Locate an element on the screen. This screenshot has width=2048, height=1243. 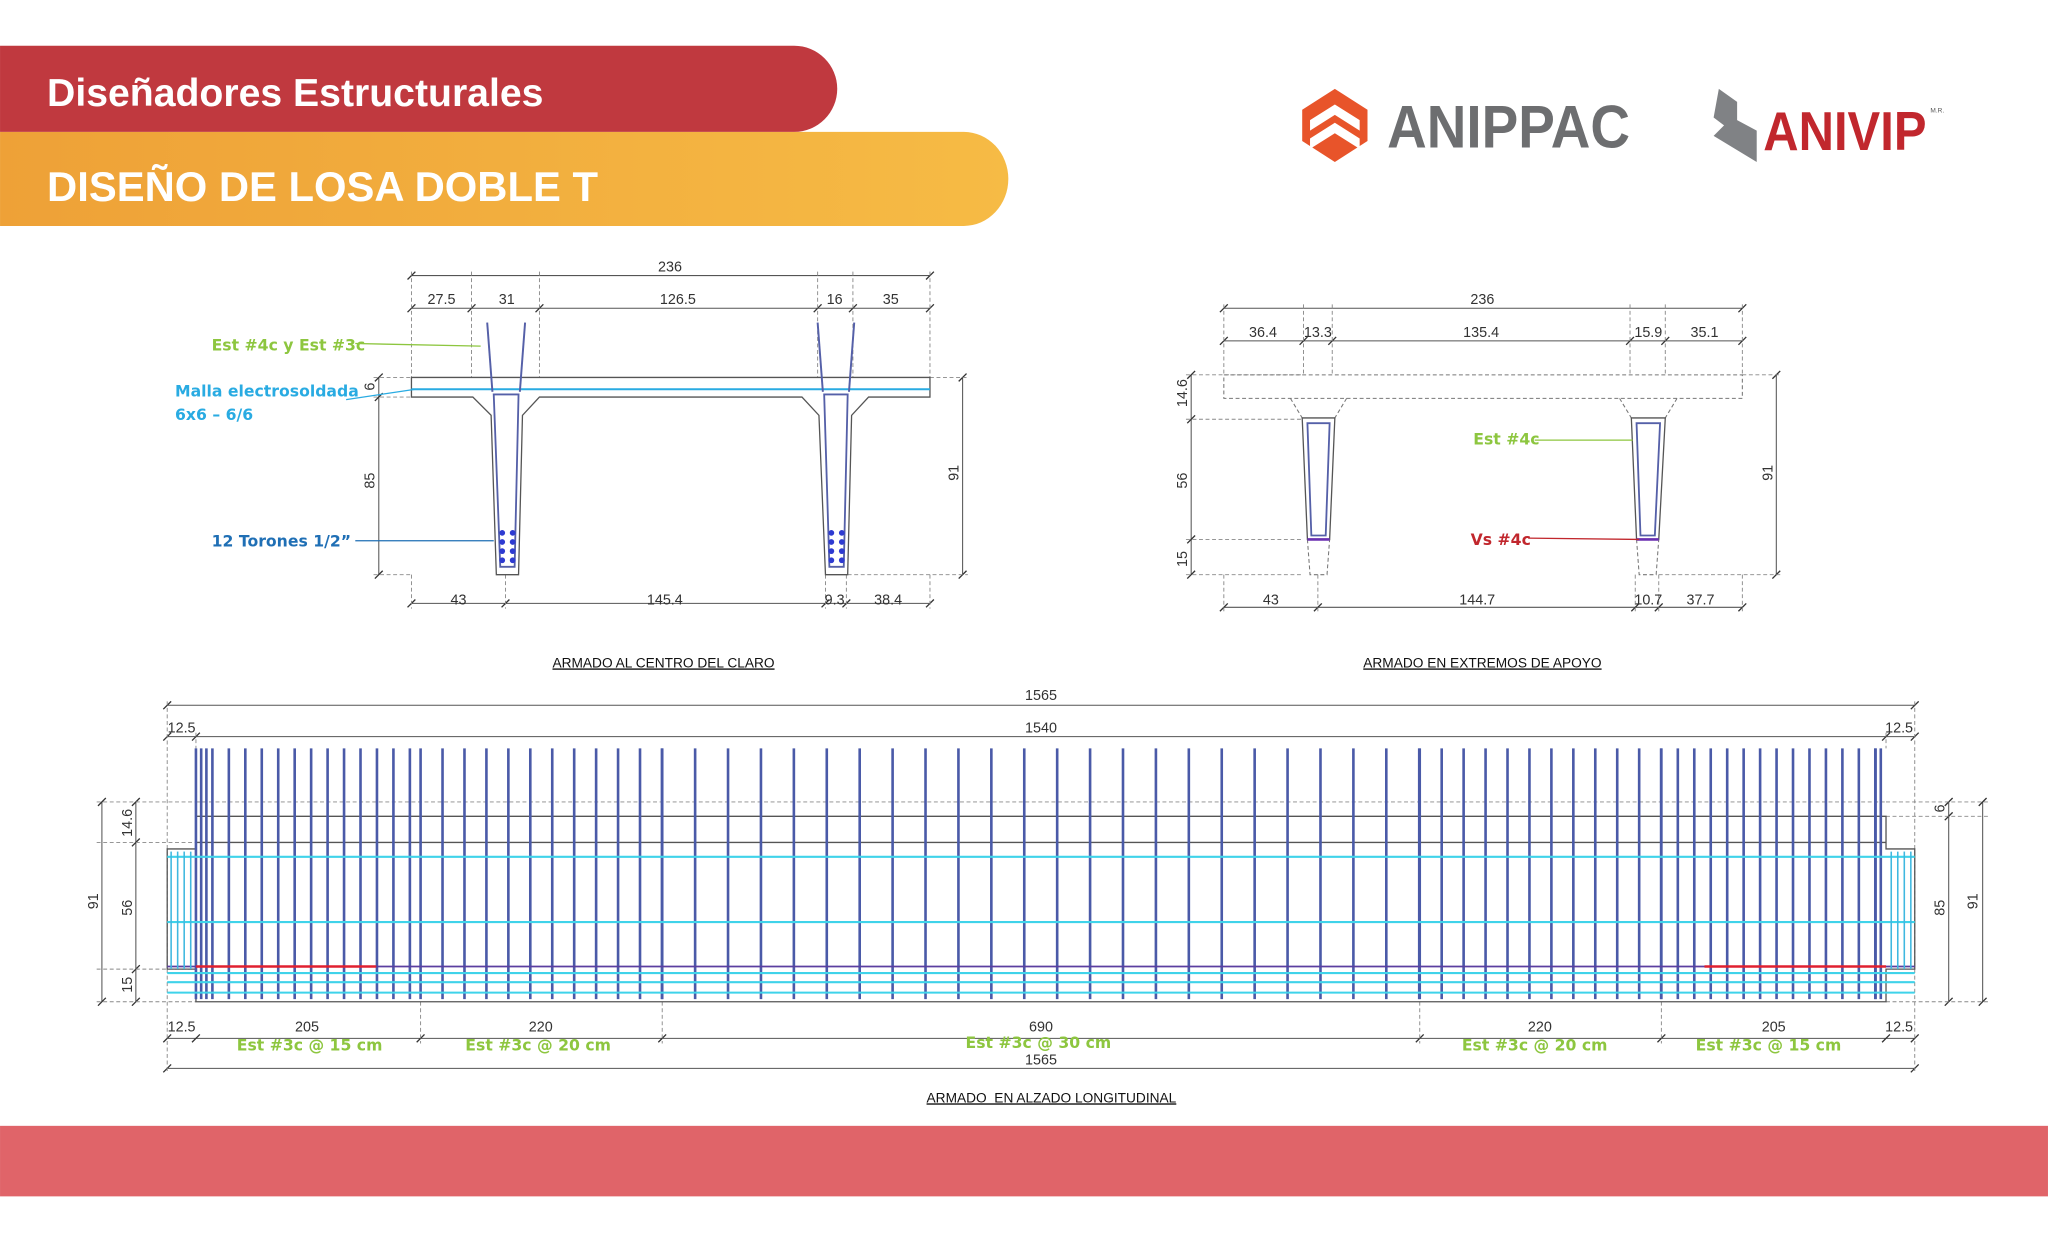
title-bar is located at coordinates (419, 88).